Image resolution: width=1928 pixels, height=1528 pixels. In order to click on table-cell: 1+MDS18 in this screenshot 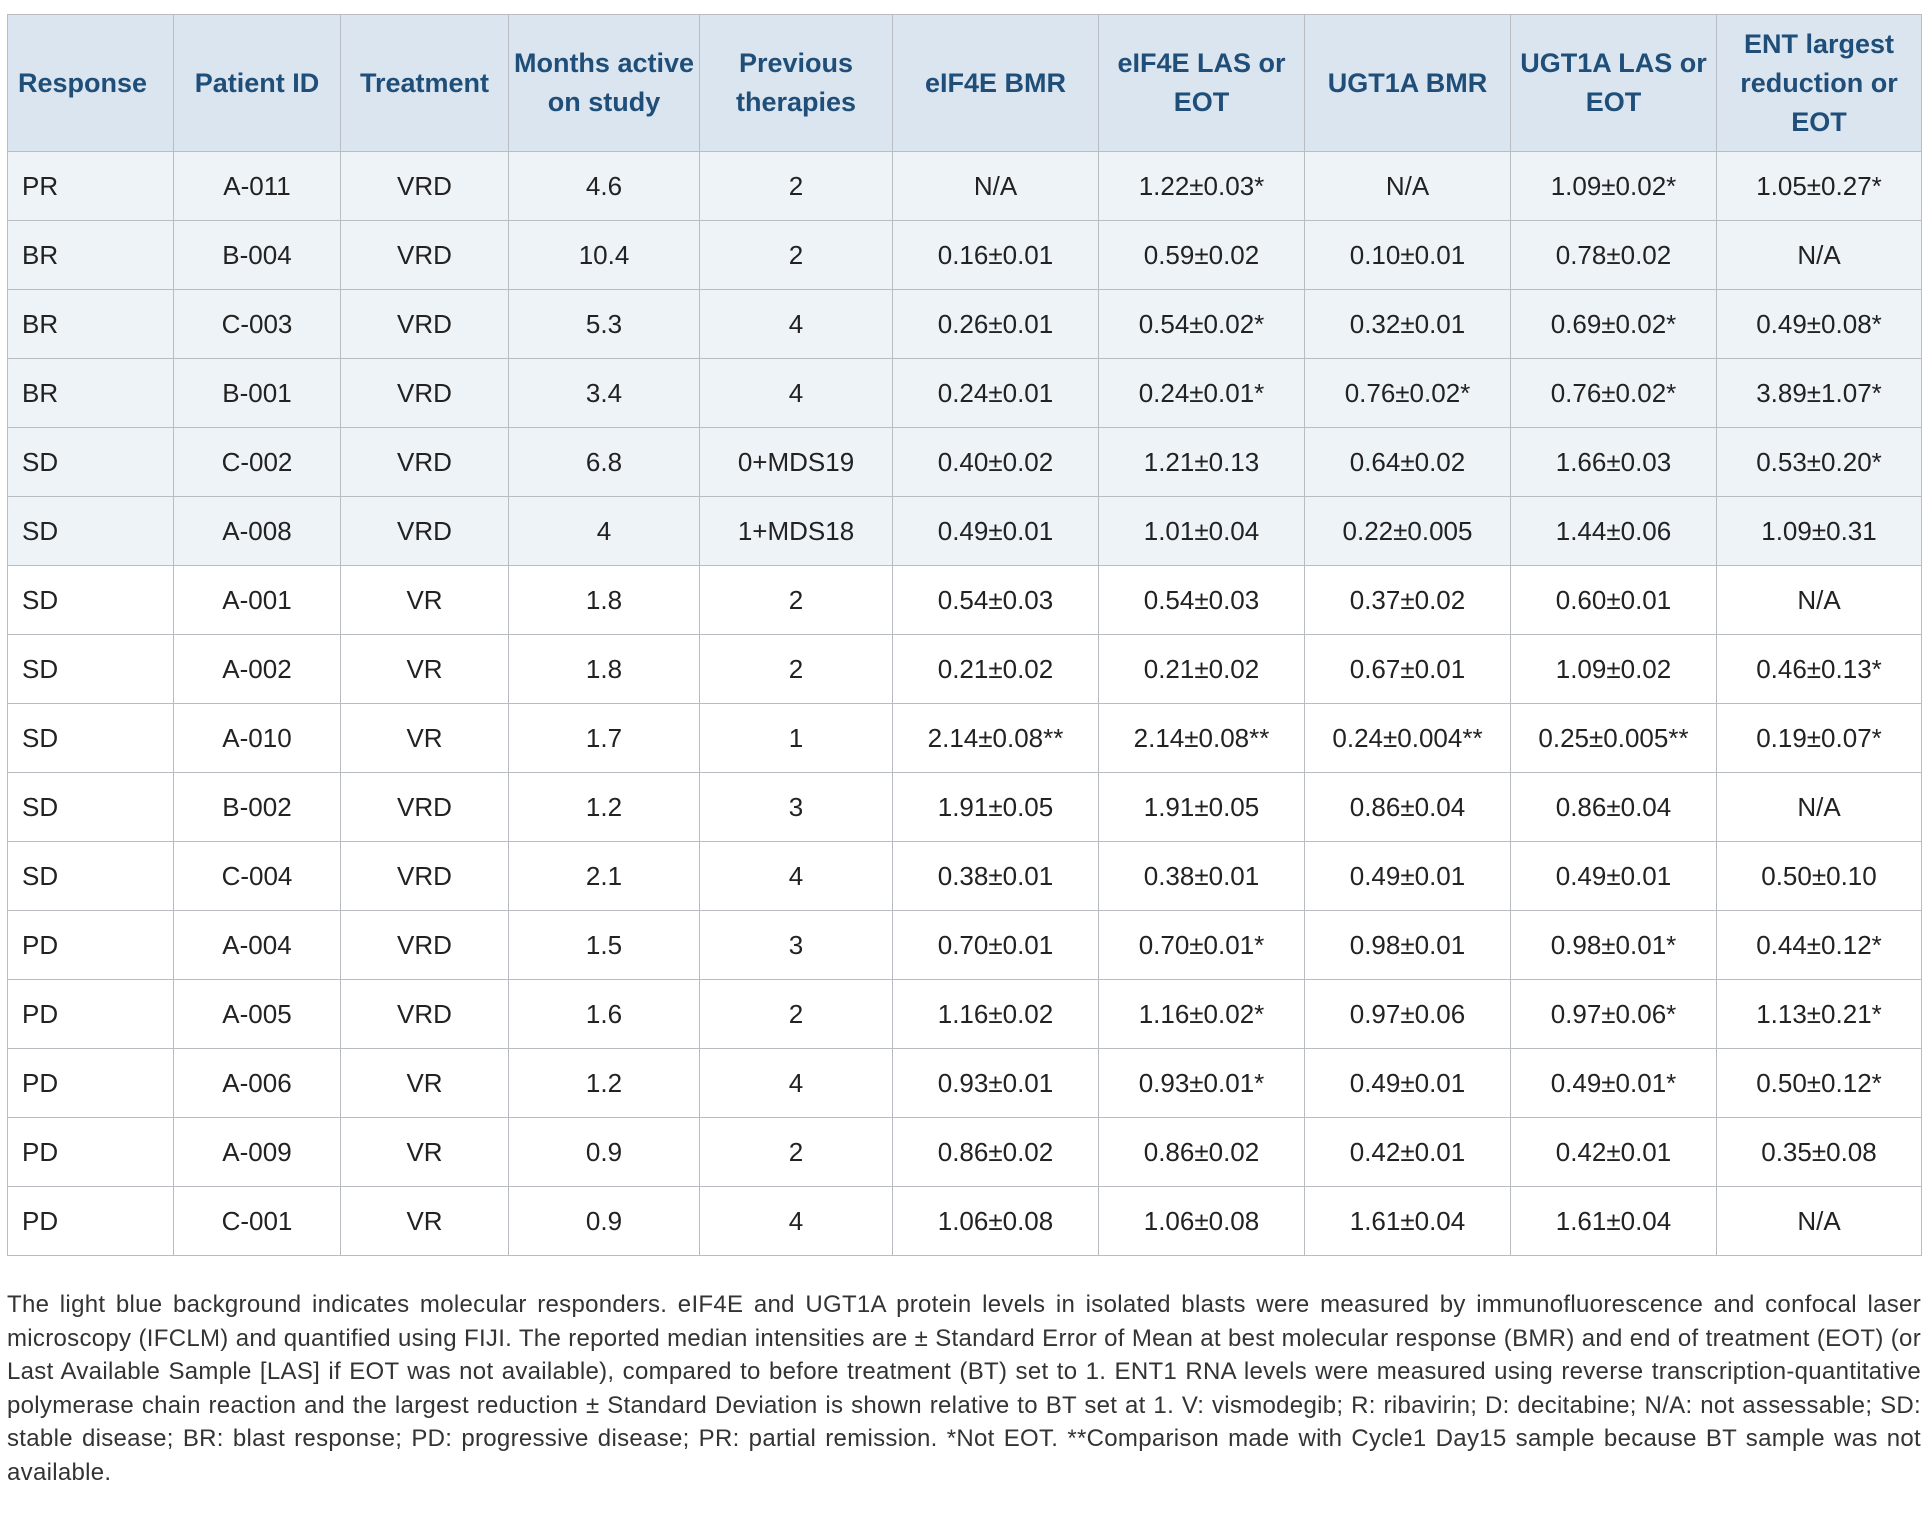, I will do `click(796, 531)`.